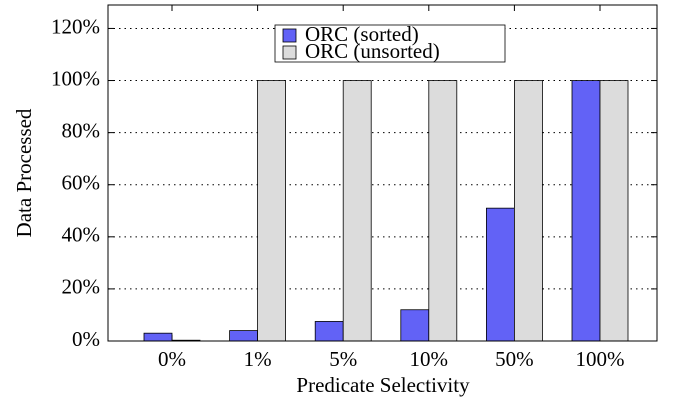 The height and width of the screenshot is (405, 676). What do you see at coordinates (81, 130) in the screenshot?
I see `y-tick-label: 80%` at bounding box center [81, 130].